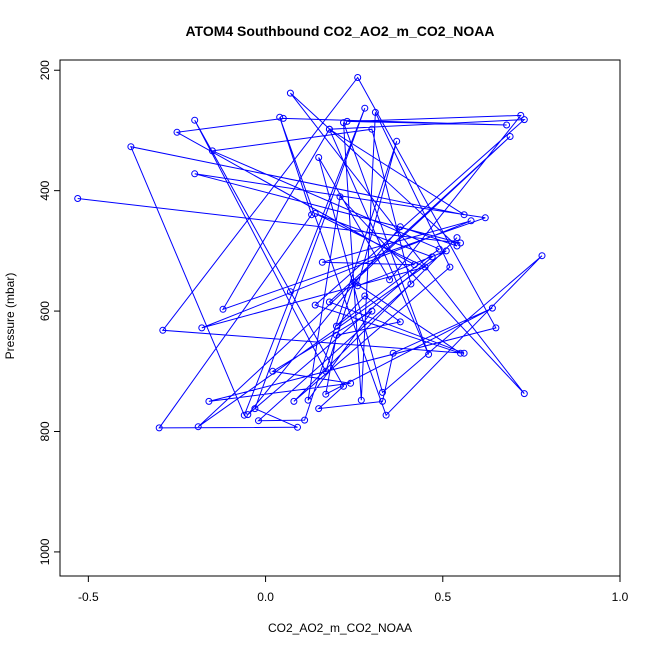  I want to click on y-tick-label: 400, so click(45, 190).